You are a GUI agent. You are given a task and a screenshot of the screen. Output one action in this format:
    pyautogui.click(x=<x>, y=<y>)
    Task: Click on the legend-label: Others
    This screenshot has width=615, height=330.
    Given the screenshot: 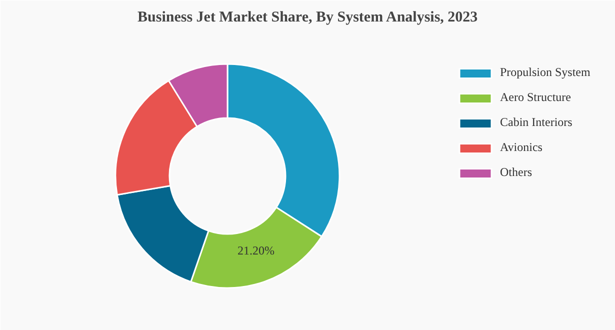 What is the action you would take?
    pyautogui.click(x=516, y=172)
    